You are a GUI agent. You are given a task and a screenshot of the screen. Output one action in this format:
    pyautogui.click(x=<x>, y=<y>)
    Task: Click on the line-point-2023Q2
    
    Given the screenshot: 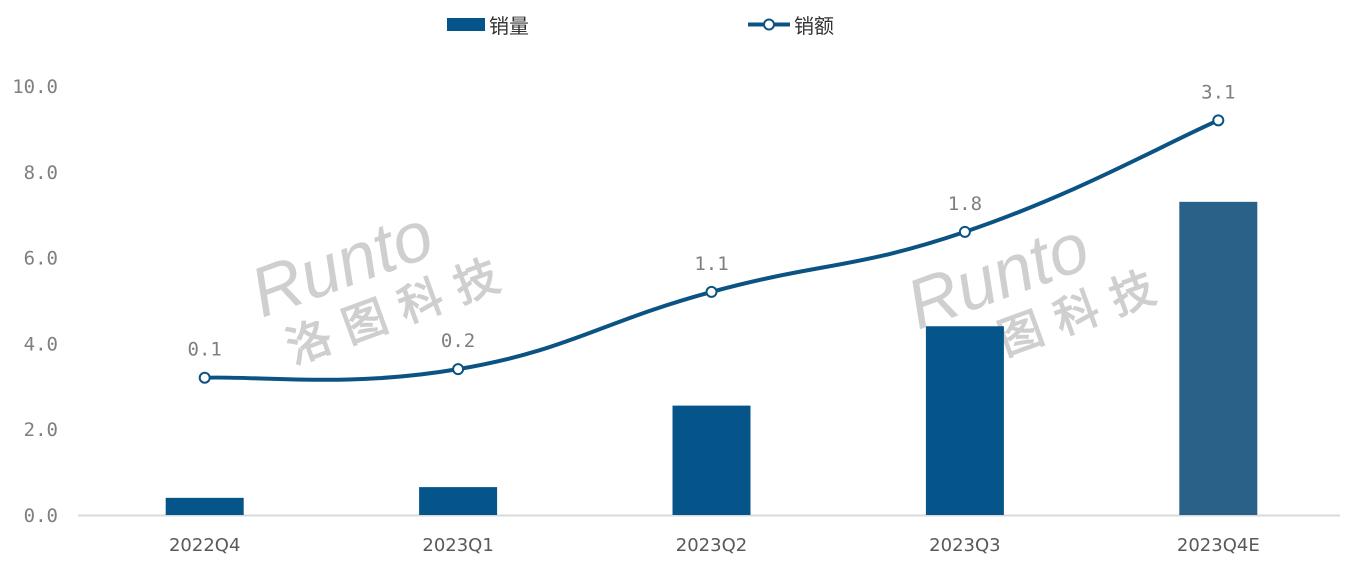 What is the action you would take?
    pyautogui.click(x=711, y=291)
    